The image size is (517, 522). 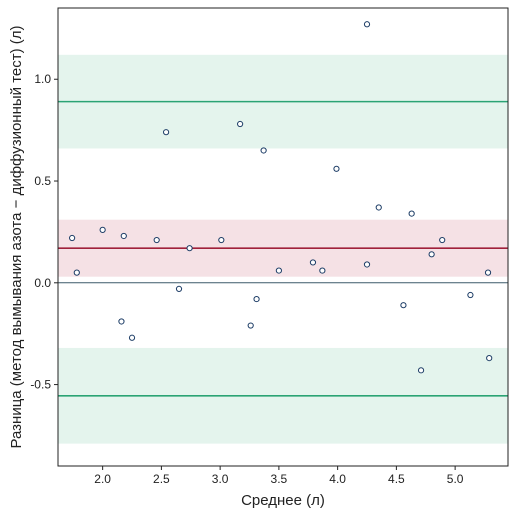 I want to click on y-tick-label: 1.0, so click(x=42, y=79).